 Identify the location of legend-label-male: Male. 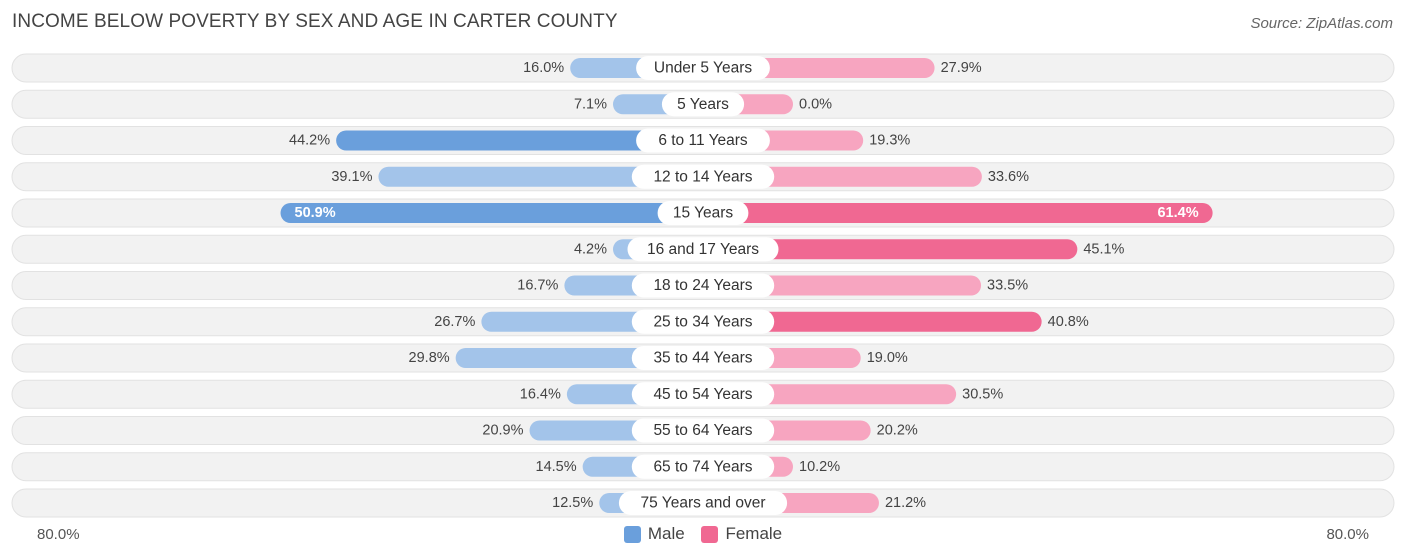
(666, 533).